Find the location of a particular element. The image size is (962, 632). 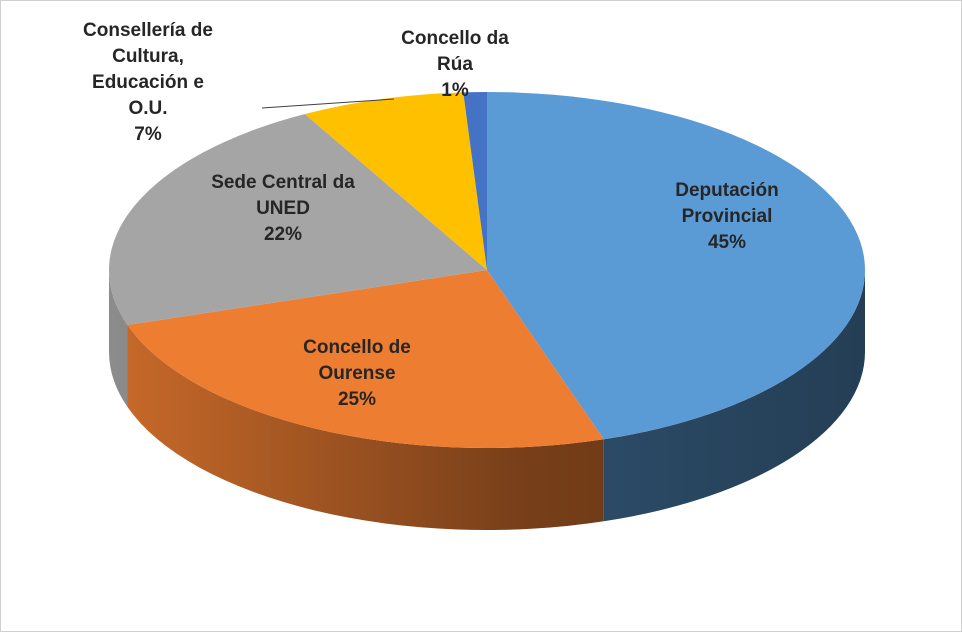

data-label-value: 22% is located at coordinates (283, 234).